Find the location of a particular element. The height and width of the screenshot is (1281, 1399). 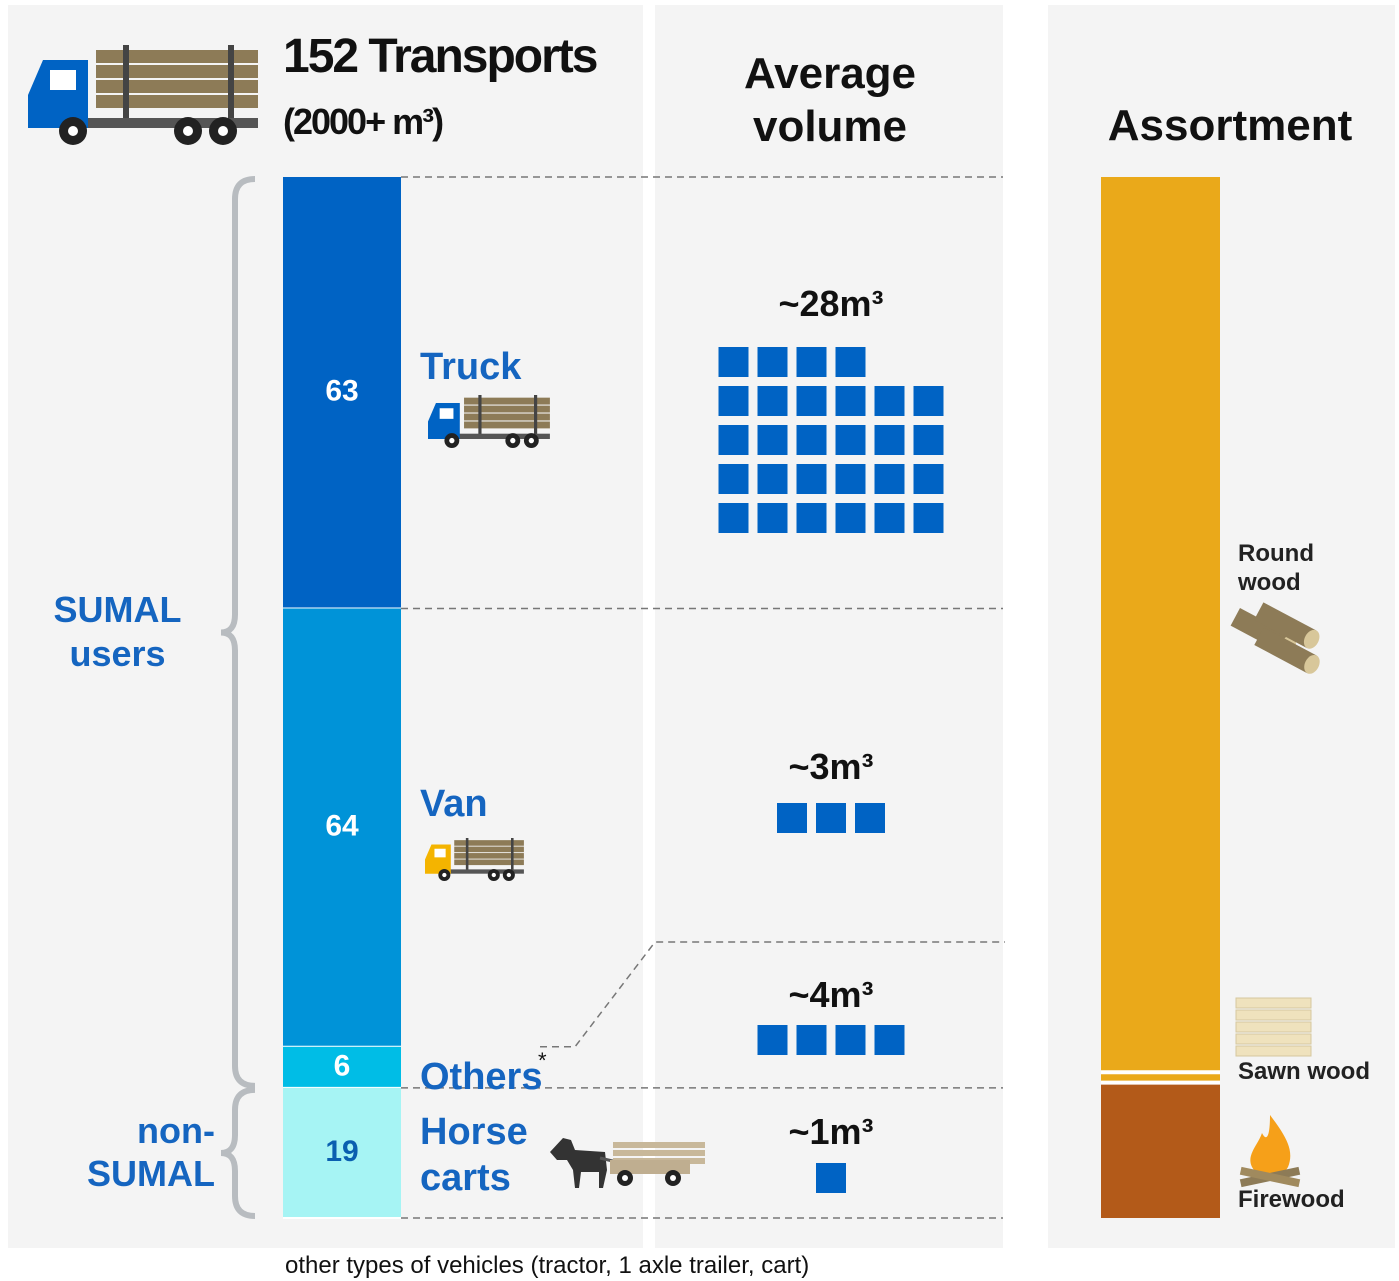

round-wood-icon is located at coordinates (1275, 638).